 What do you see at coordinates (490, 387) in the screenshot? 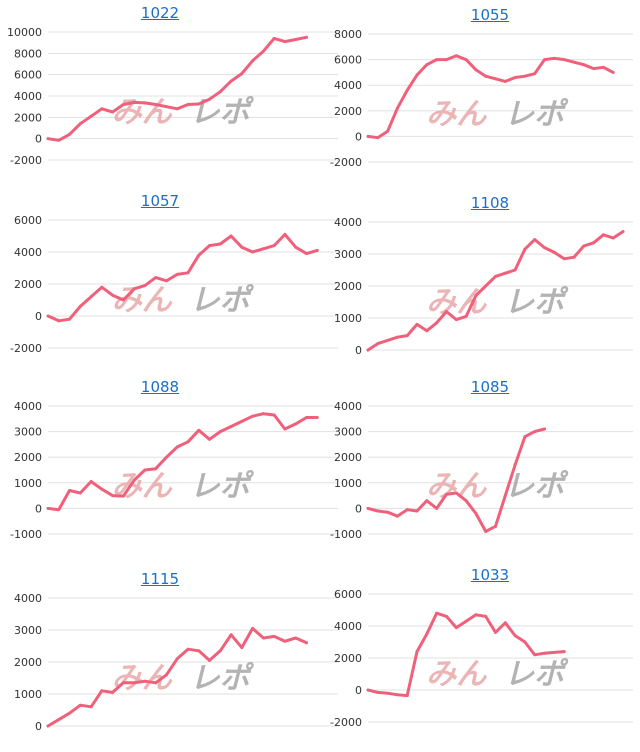
I see `chart-title-link: 1085` at bounding box center [490, 387].